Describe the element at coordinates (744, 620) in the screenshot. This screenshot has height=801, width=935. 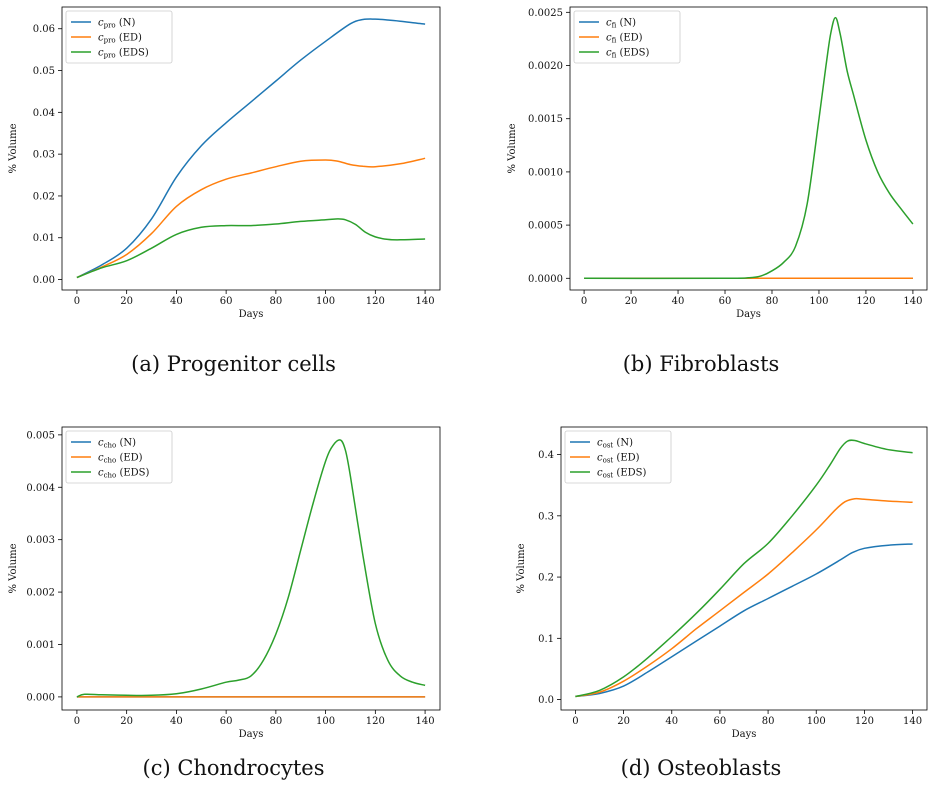
I see `series-line-ost-n` at that location.